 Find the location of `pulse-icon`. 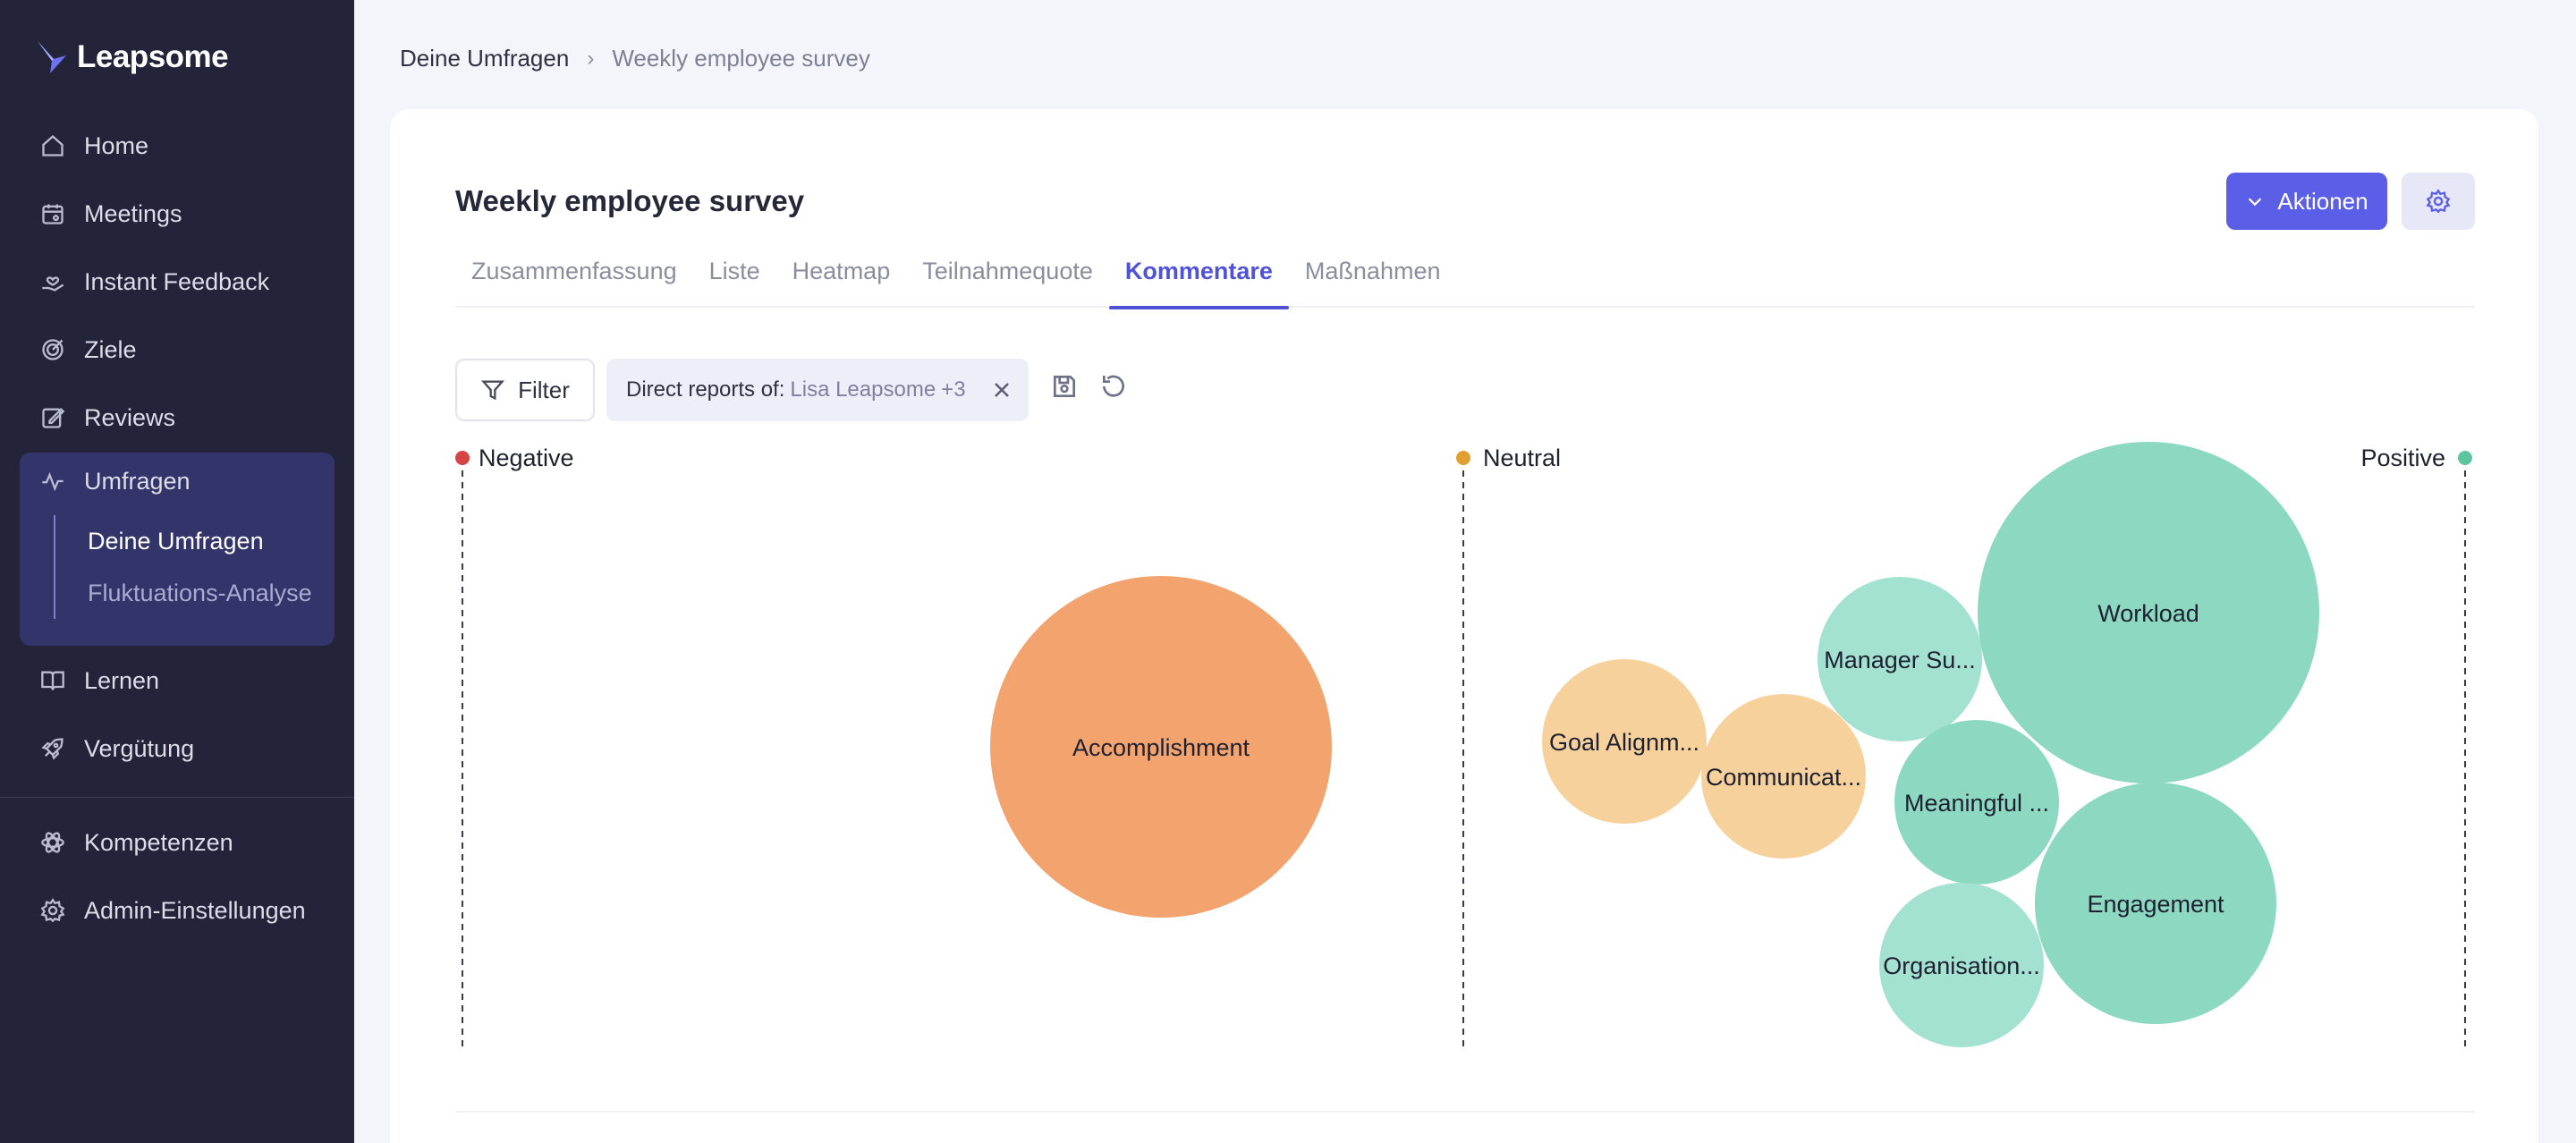

pulse-icon is located at coordinates (52, 482).